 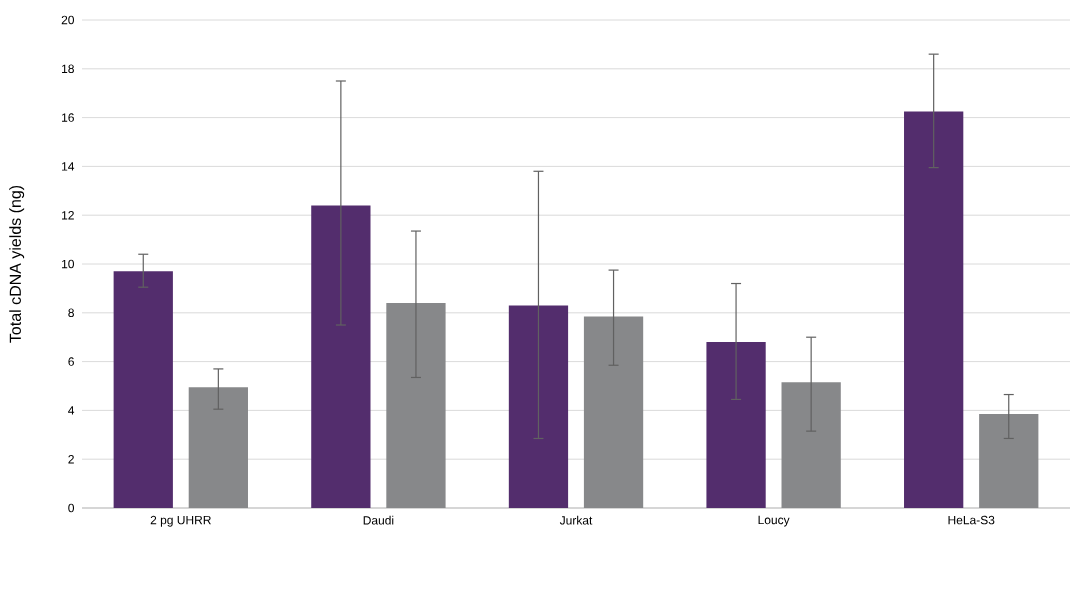 What do you see at coordinates (71, 508) in the screenshot?
I see `y-tick-label: 0` at bounding box center [71, 508].